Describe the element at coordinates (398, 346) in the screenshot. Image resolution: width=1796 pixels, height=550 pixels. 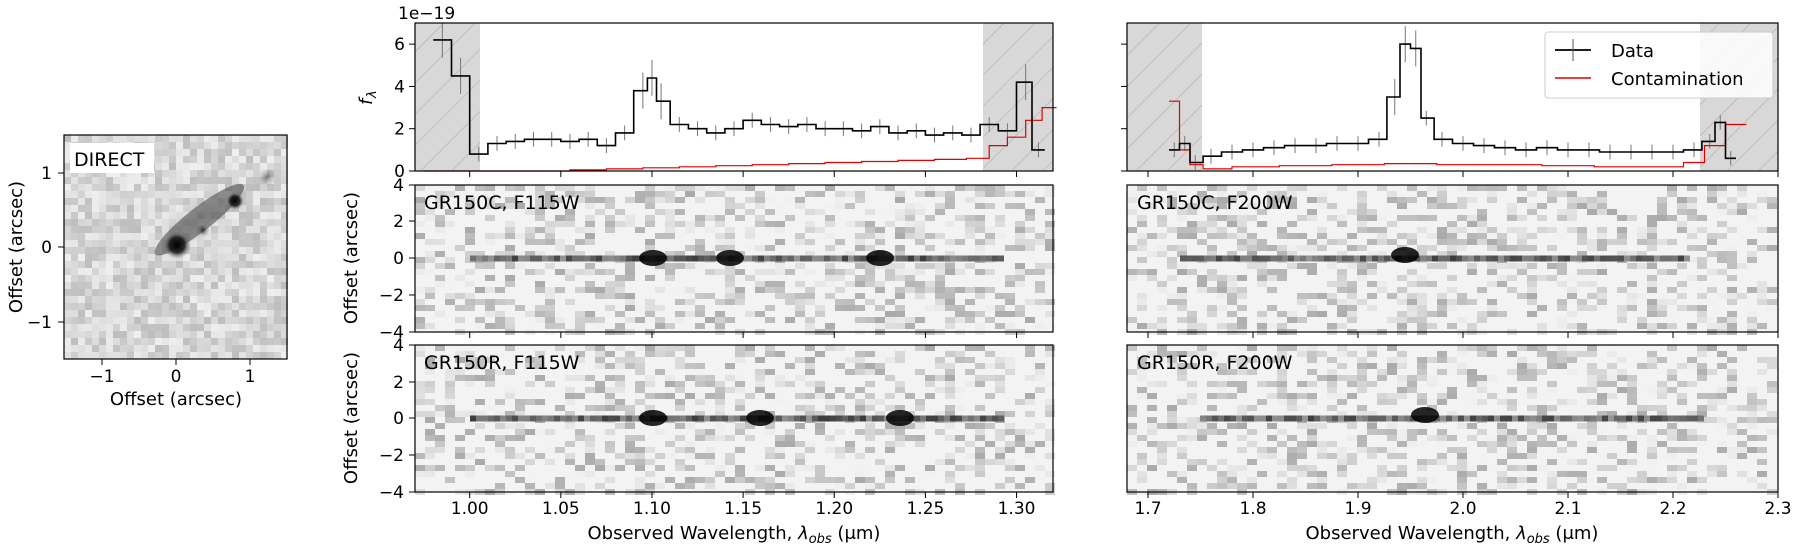
I see `twod-ytick-label: 4` at that location.